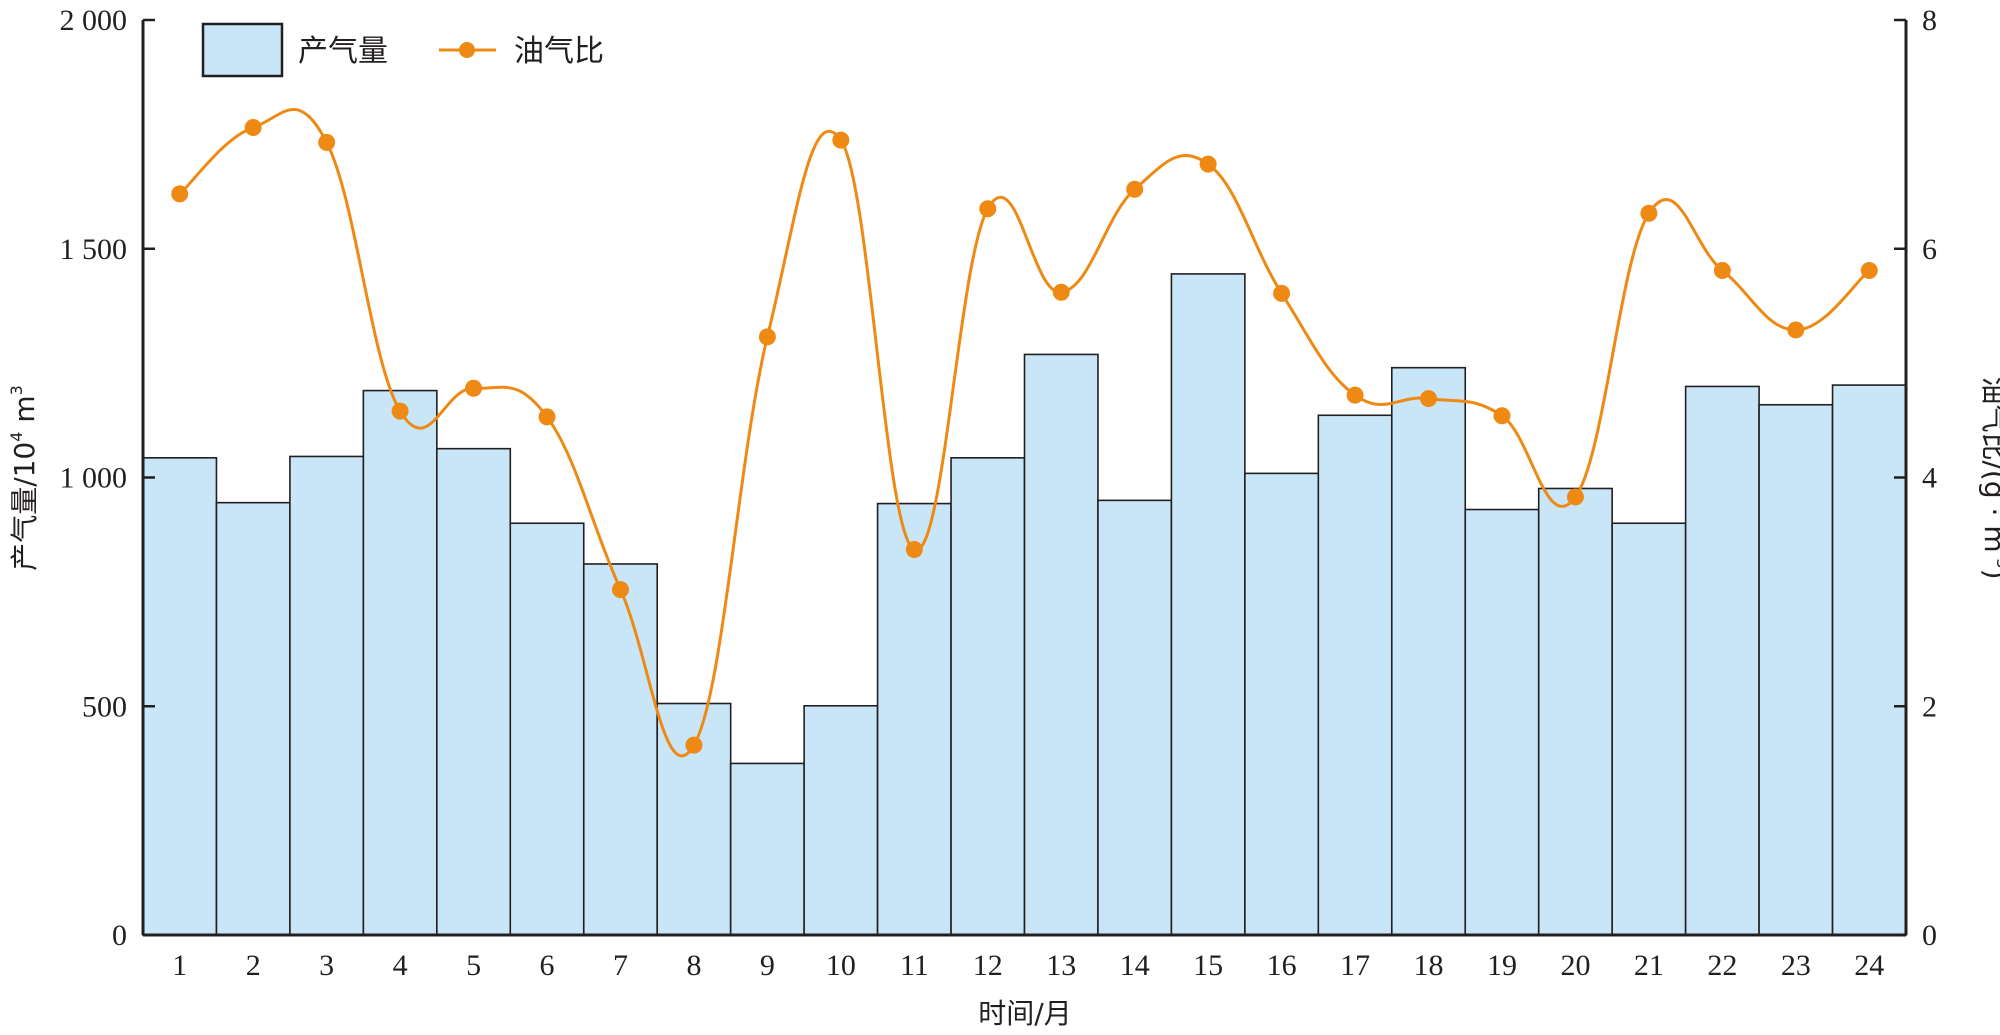 This screenshot has width=2000, height=1035. Describe the element at coordinates (343, 51) in the screenshot. I see `legend-label-gas: 产气量` at that location.